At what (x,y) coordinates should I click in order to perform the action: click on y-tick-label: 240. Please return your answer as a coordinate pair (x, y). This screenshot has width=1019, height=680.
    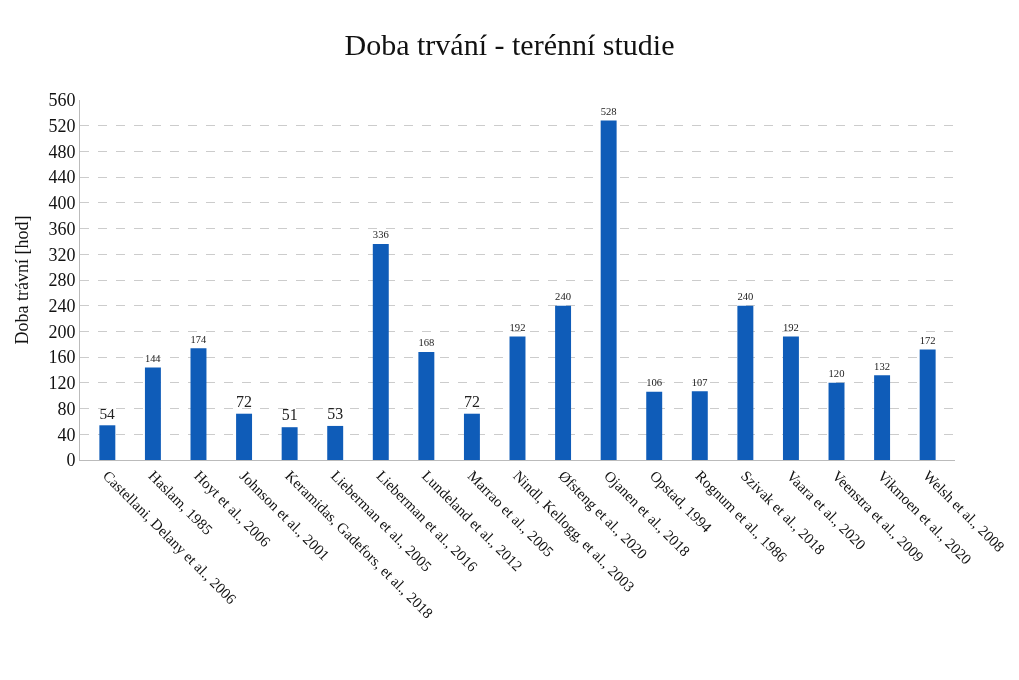
    Looking at the image, I should click on (62, 306).